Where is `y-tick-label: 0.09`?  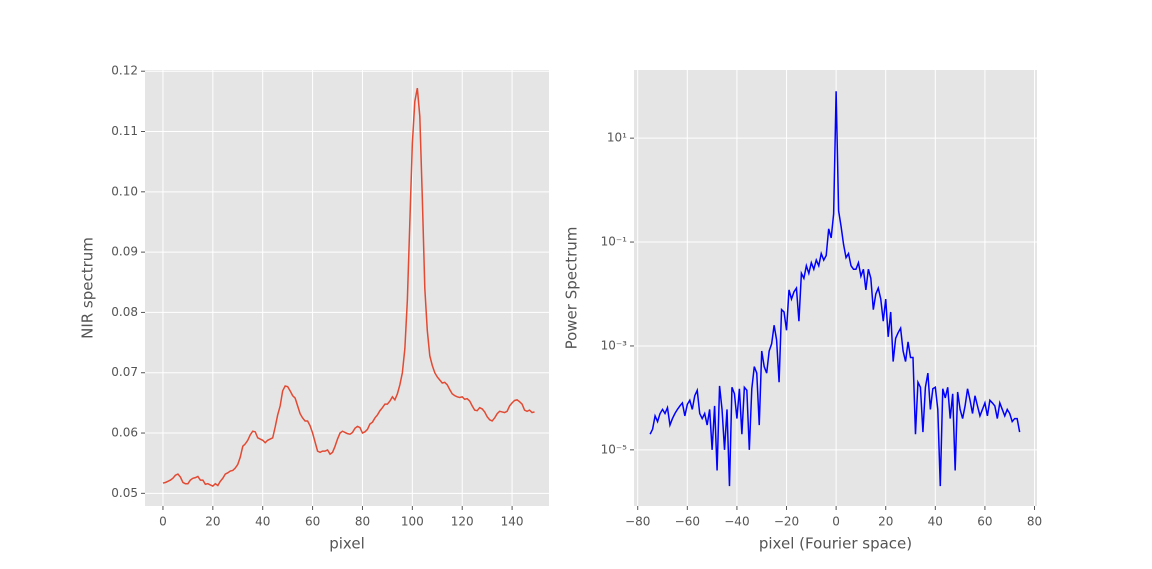 y-tick-label: 0.09 is located at coordinates (124, 252).